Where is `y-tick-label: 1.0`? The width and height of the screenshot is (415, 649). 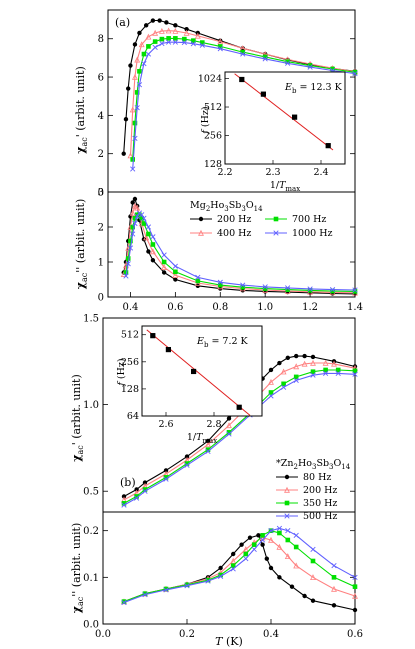 y-tick-label: 1.0 is located at coordinates (91, 405).